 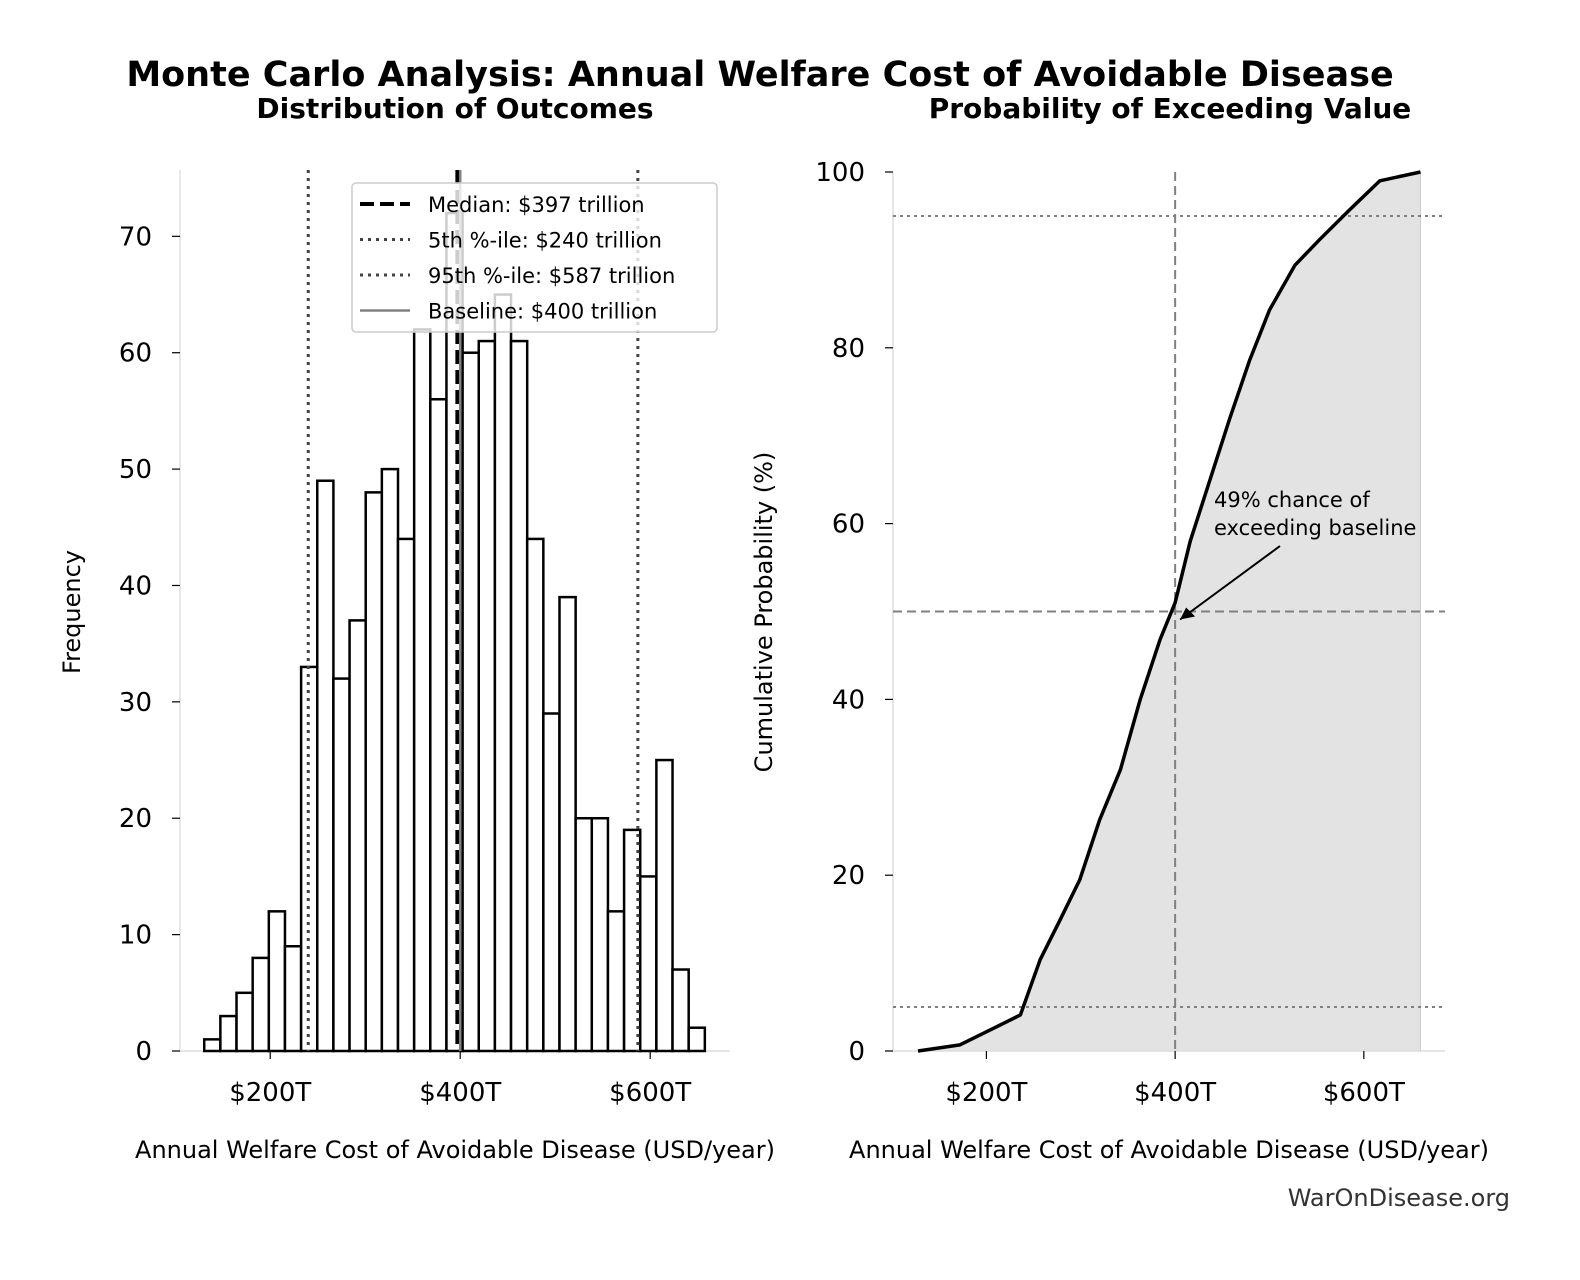 I want to click on annotation-text: exceeding baseline, so click(x=1315, y=528).